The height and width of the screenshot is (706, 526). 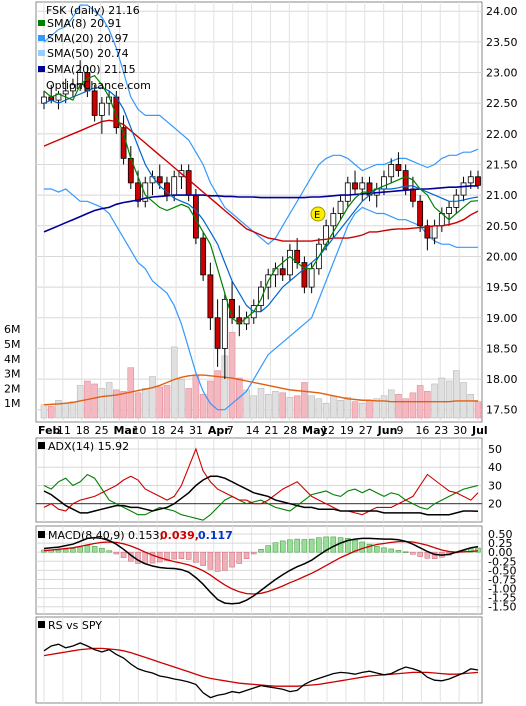 I want to click on earnings-marker: E, so click(x=318, y=214).